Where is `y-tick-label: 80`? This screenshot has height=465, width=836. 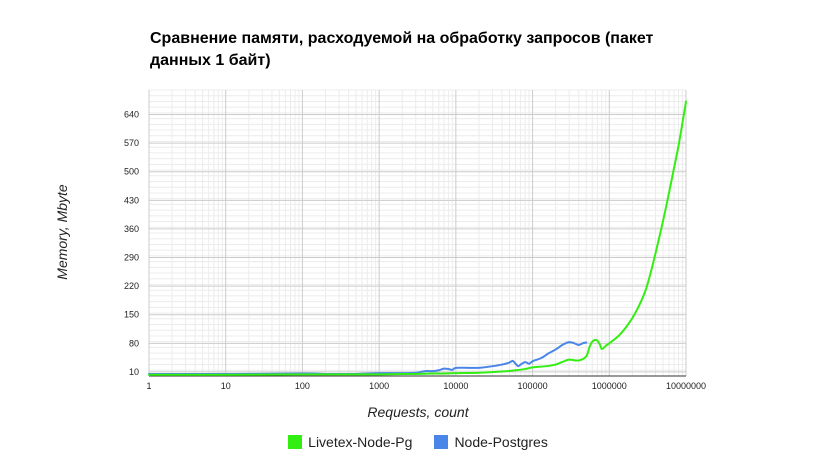
y-tick-label: 80 is located at coordinates (134, 343).